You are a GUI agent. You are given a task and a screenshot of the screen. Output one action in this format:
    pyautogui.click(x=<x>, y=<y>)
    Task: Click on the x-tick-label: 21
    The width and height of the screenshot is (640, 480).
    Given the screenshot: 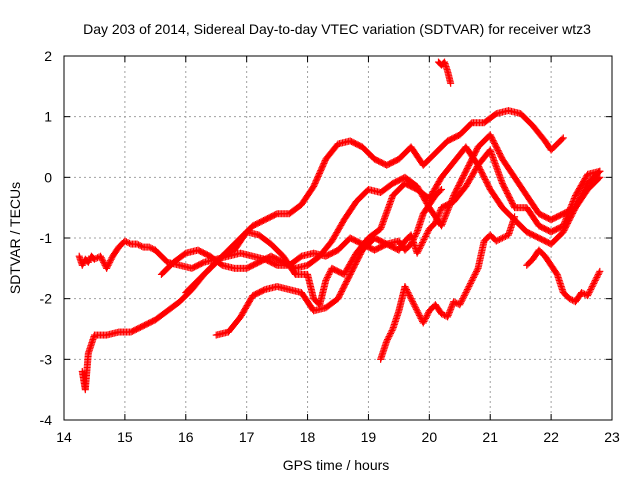 What is the action you would take?
    pyautogui.click(x=490, y=437)
    